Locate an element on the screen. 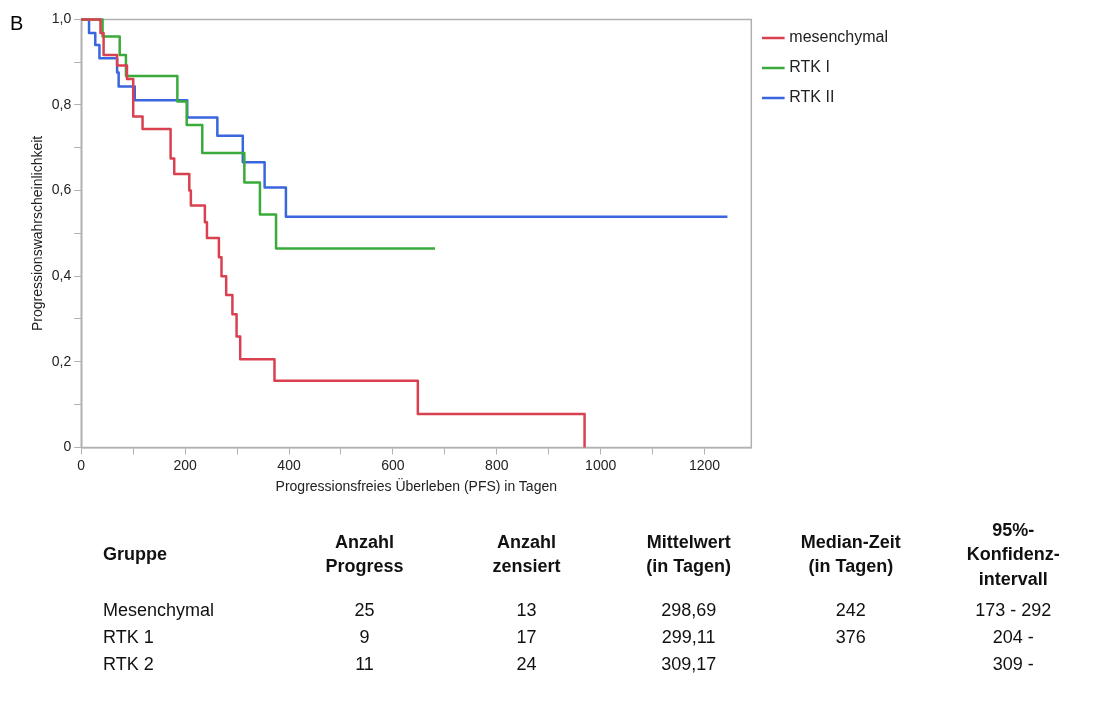  x-axis-title: Progressionsfreies Überleben (PFS) in Tagen is located at coordinates (416, 486).